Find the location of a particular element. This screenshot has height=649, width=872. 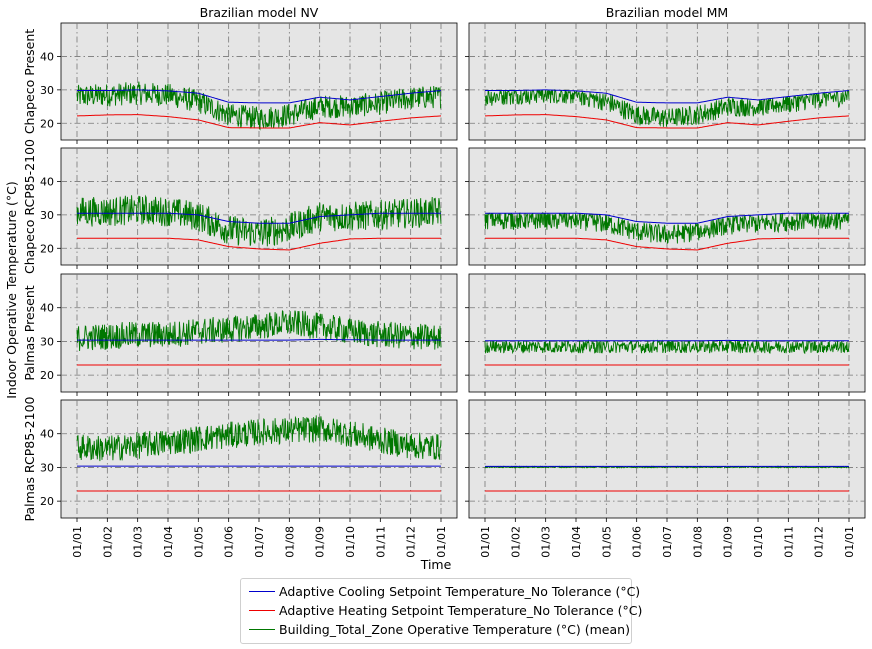

x-axis-label: Time is located at coordinates (436, 564).